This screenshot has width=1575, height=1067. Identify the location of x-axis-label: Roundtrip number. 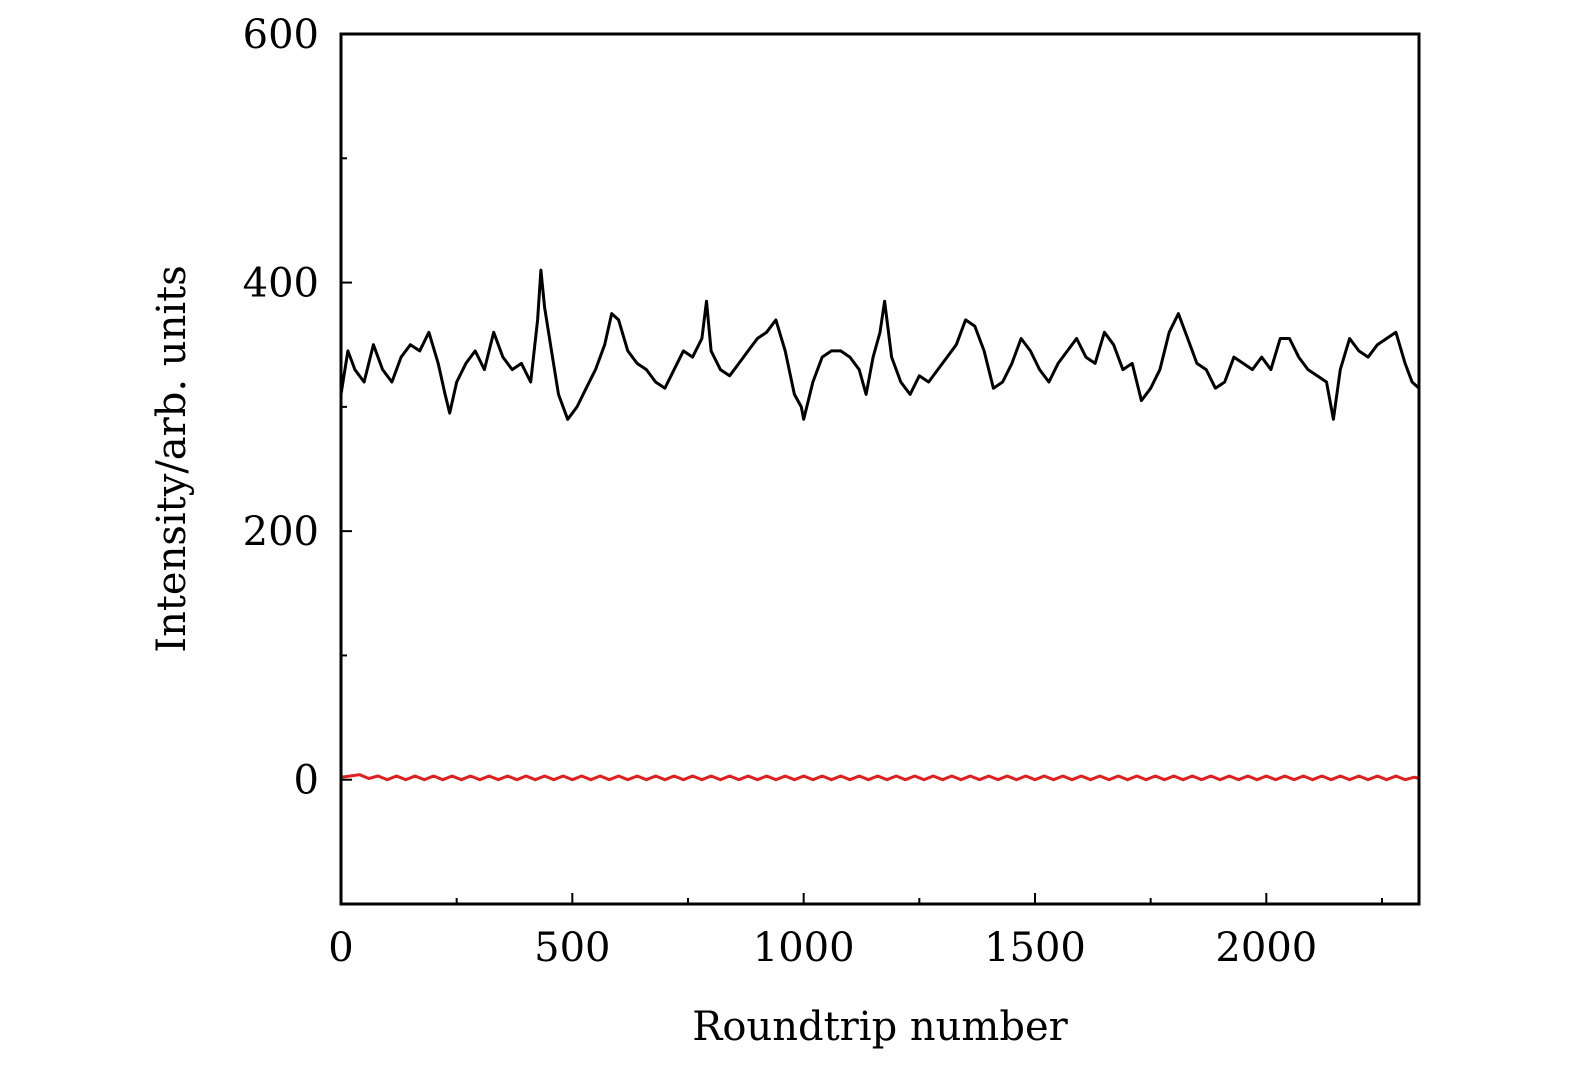
(880, 1027).